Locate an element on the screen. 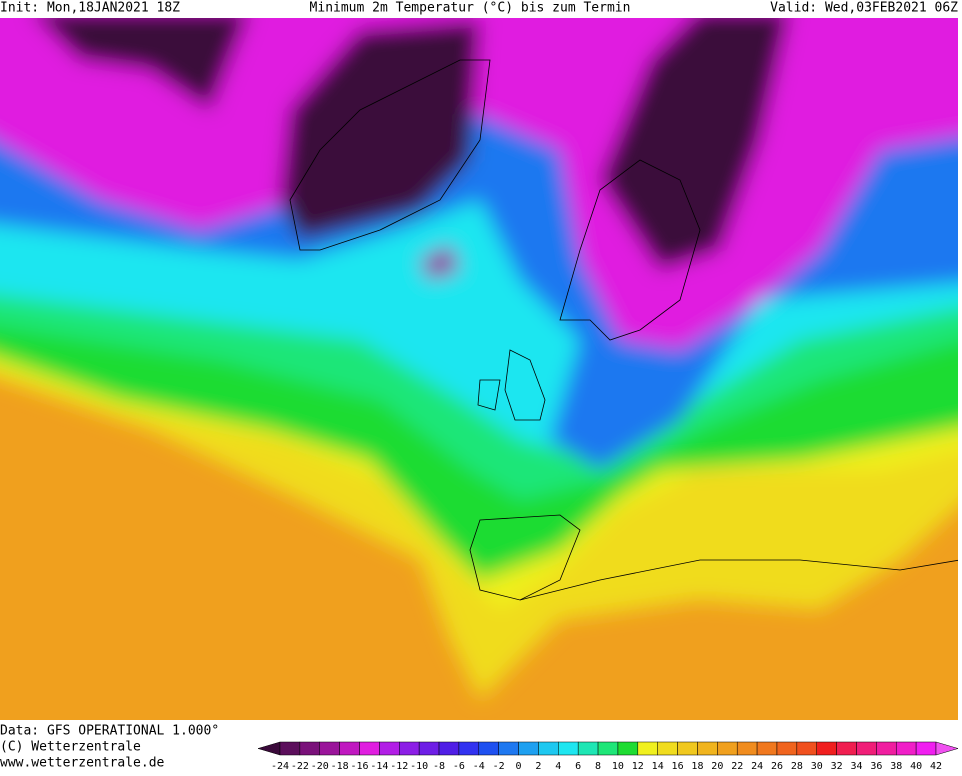 The width and height of the screenshot is (962, 776). valid-label: Valid: Wed,03FEB2021 06Z is located at coordinates (864, 8).